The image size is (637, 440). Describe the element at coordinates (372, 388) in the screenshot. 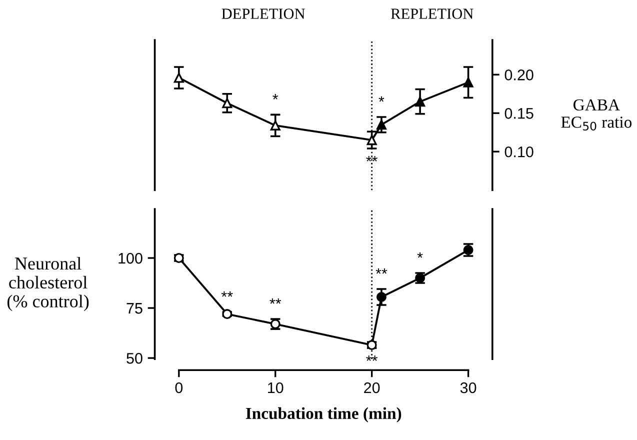

I see `x-tick-label: 20` at that location.